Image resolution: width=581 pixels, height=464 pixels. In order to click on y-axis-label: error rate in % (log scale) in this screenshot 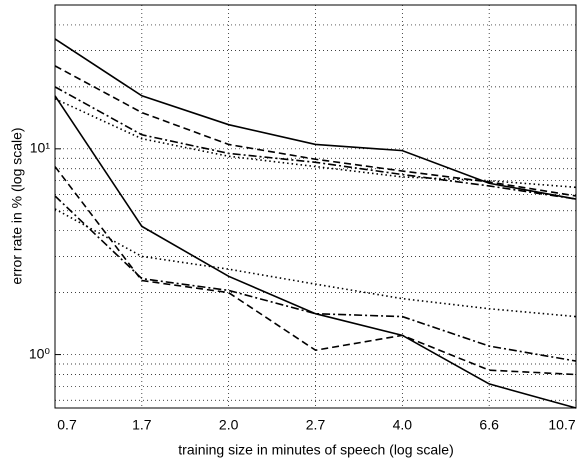, I will do `click(17, 205)`.